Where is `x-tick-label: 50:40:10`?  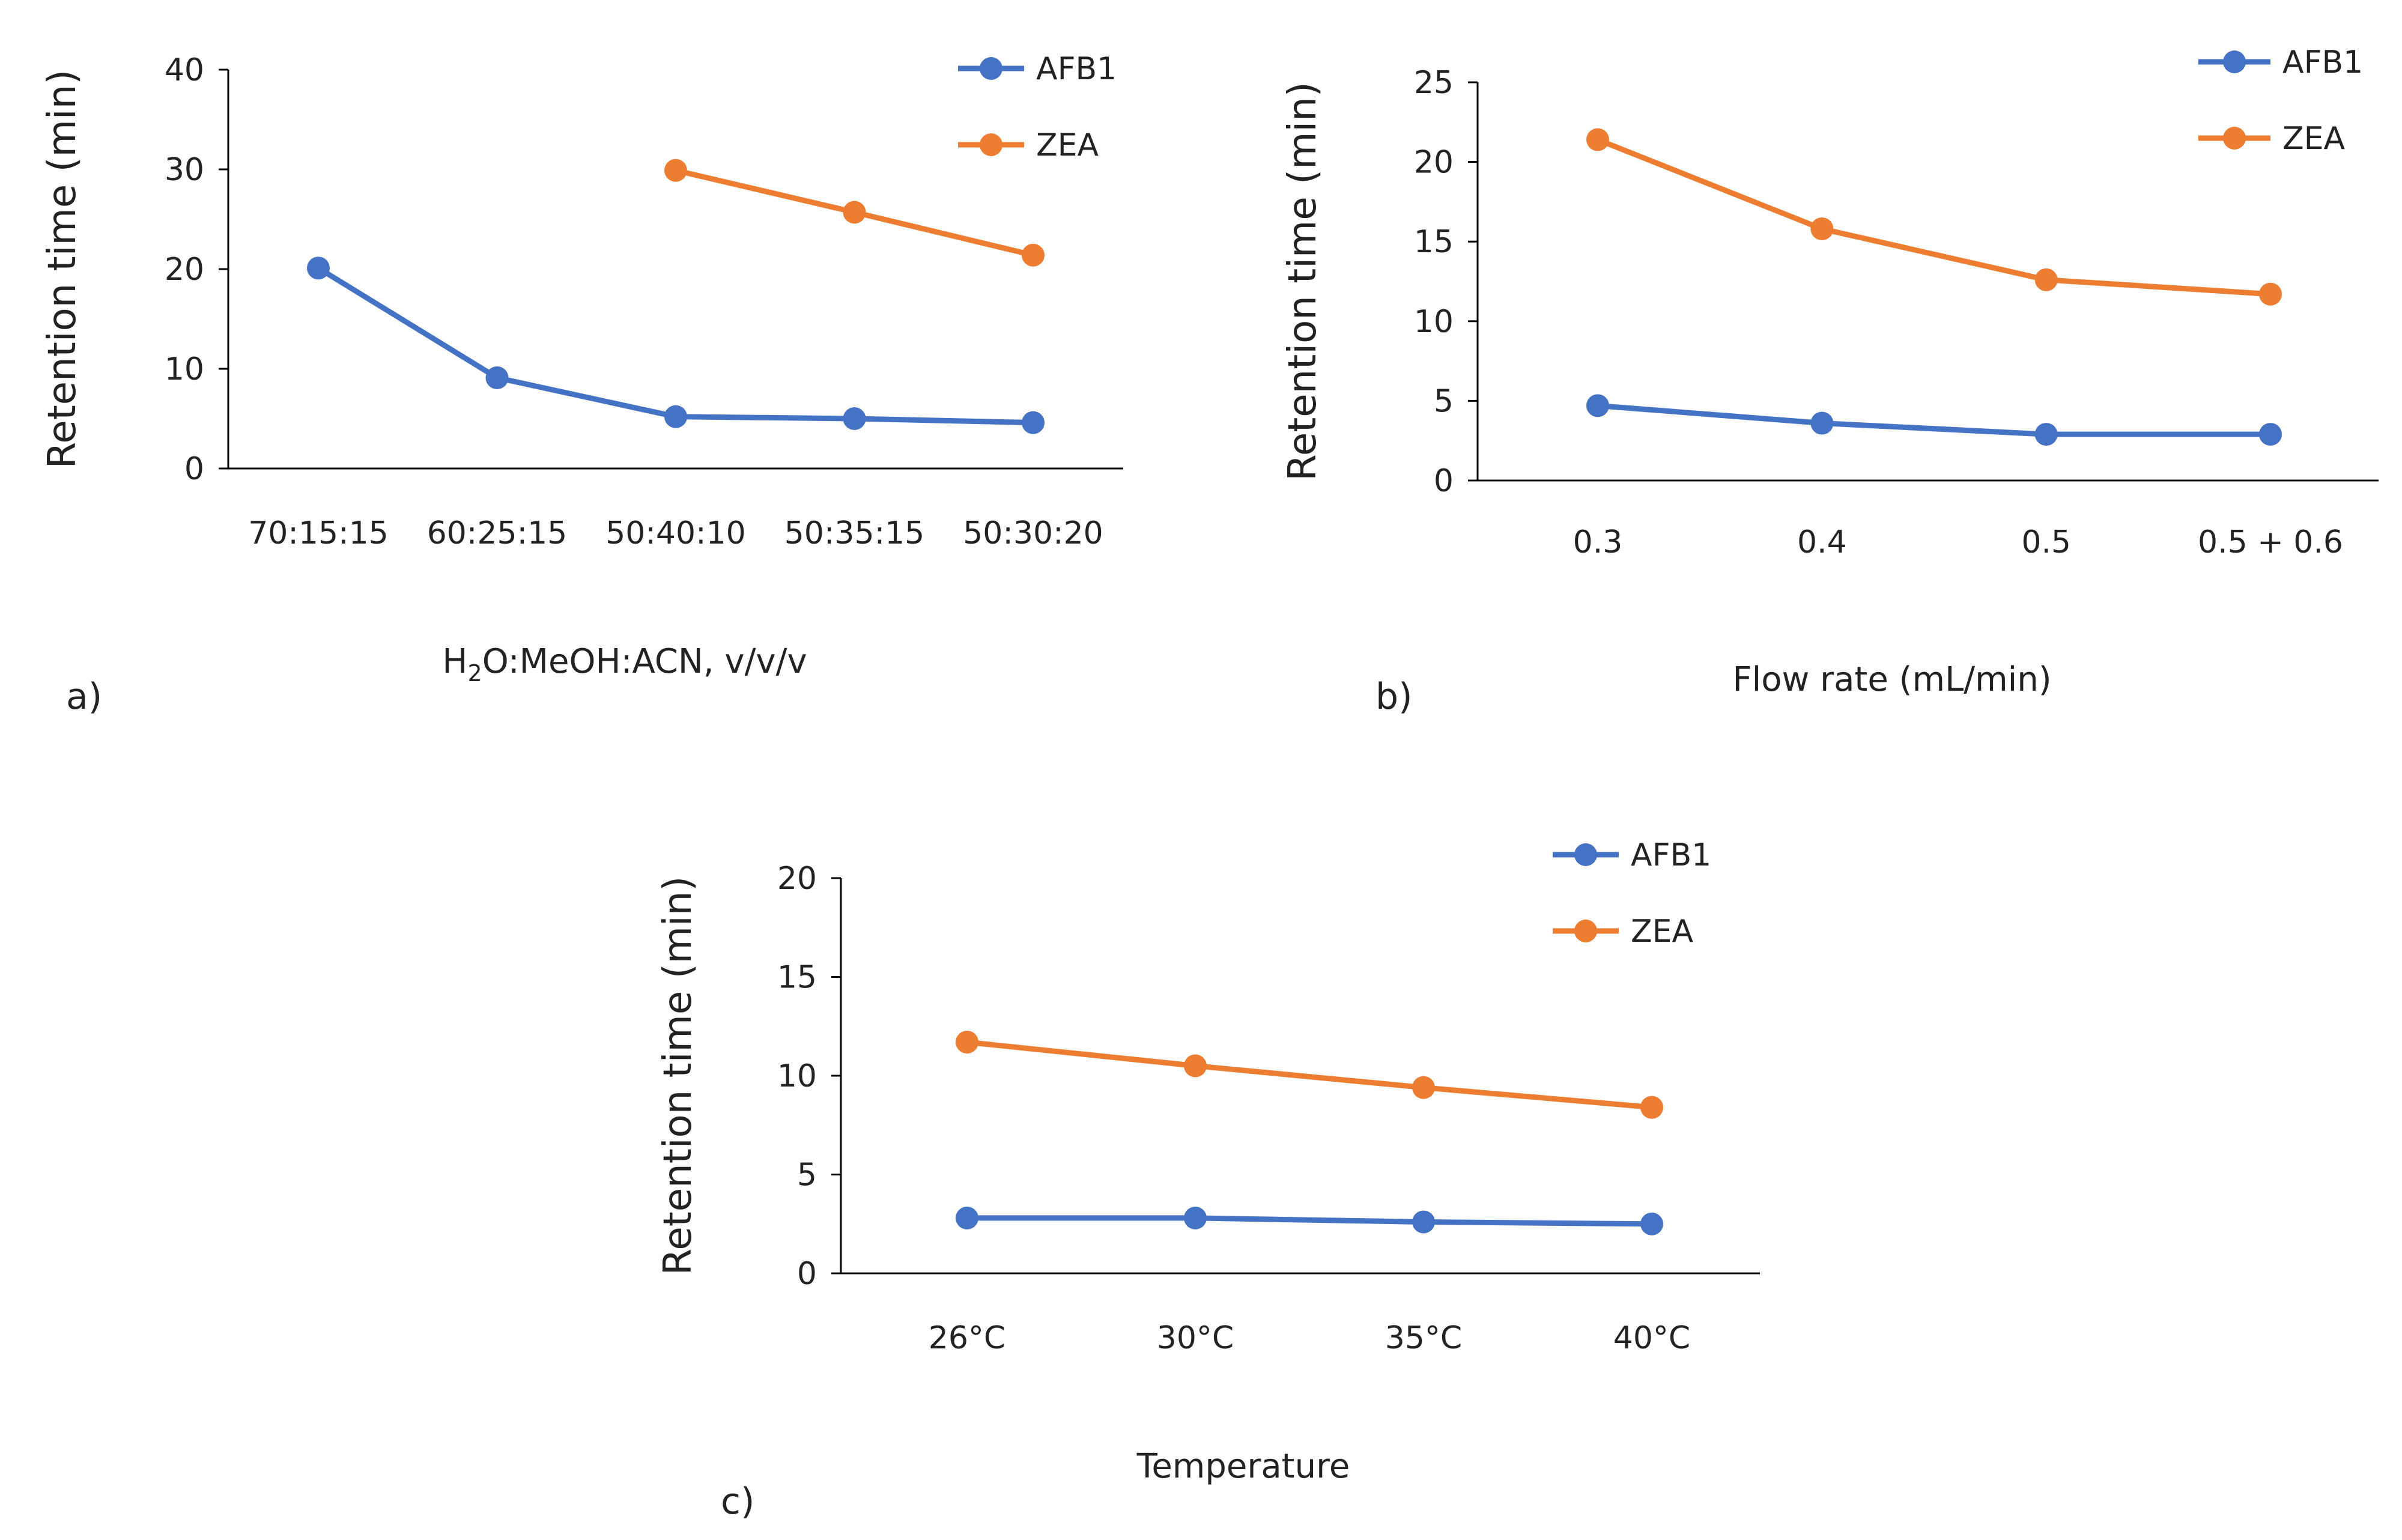 x-tick-label: 50:40:10 is located at coordinates (676, 533).